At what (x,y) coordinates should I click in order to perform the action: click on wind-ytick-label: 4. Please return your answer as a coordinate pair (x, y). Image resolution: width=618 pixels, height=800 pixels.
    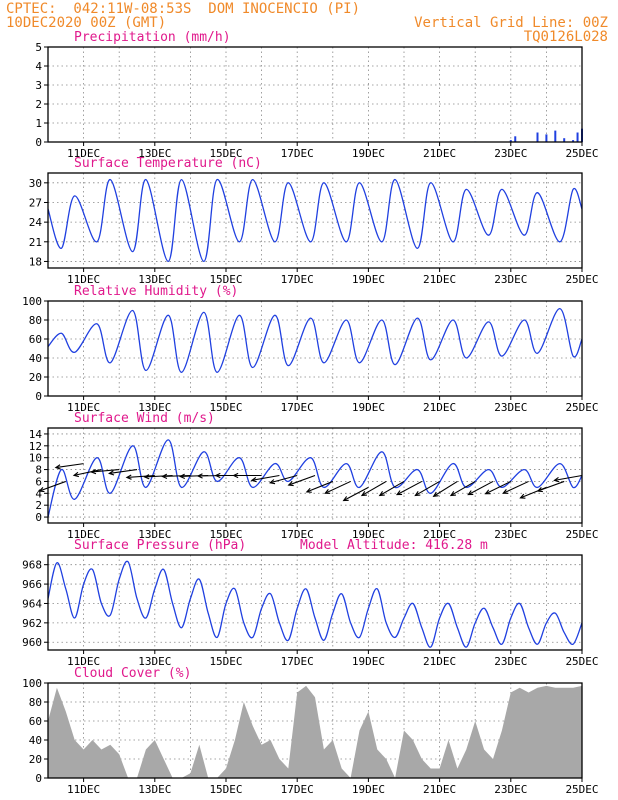
    Looking at the image, I should click on (38, 493).